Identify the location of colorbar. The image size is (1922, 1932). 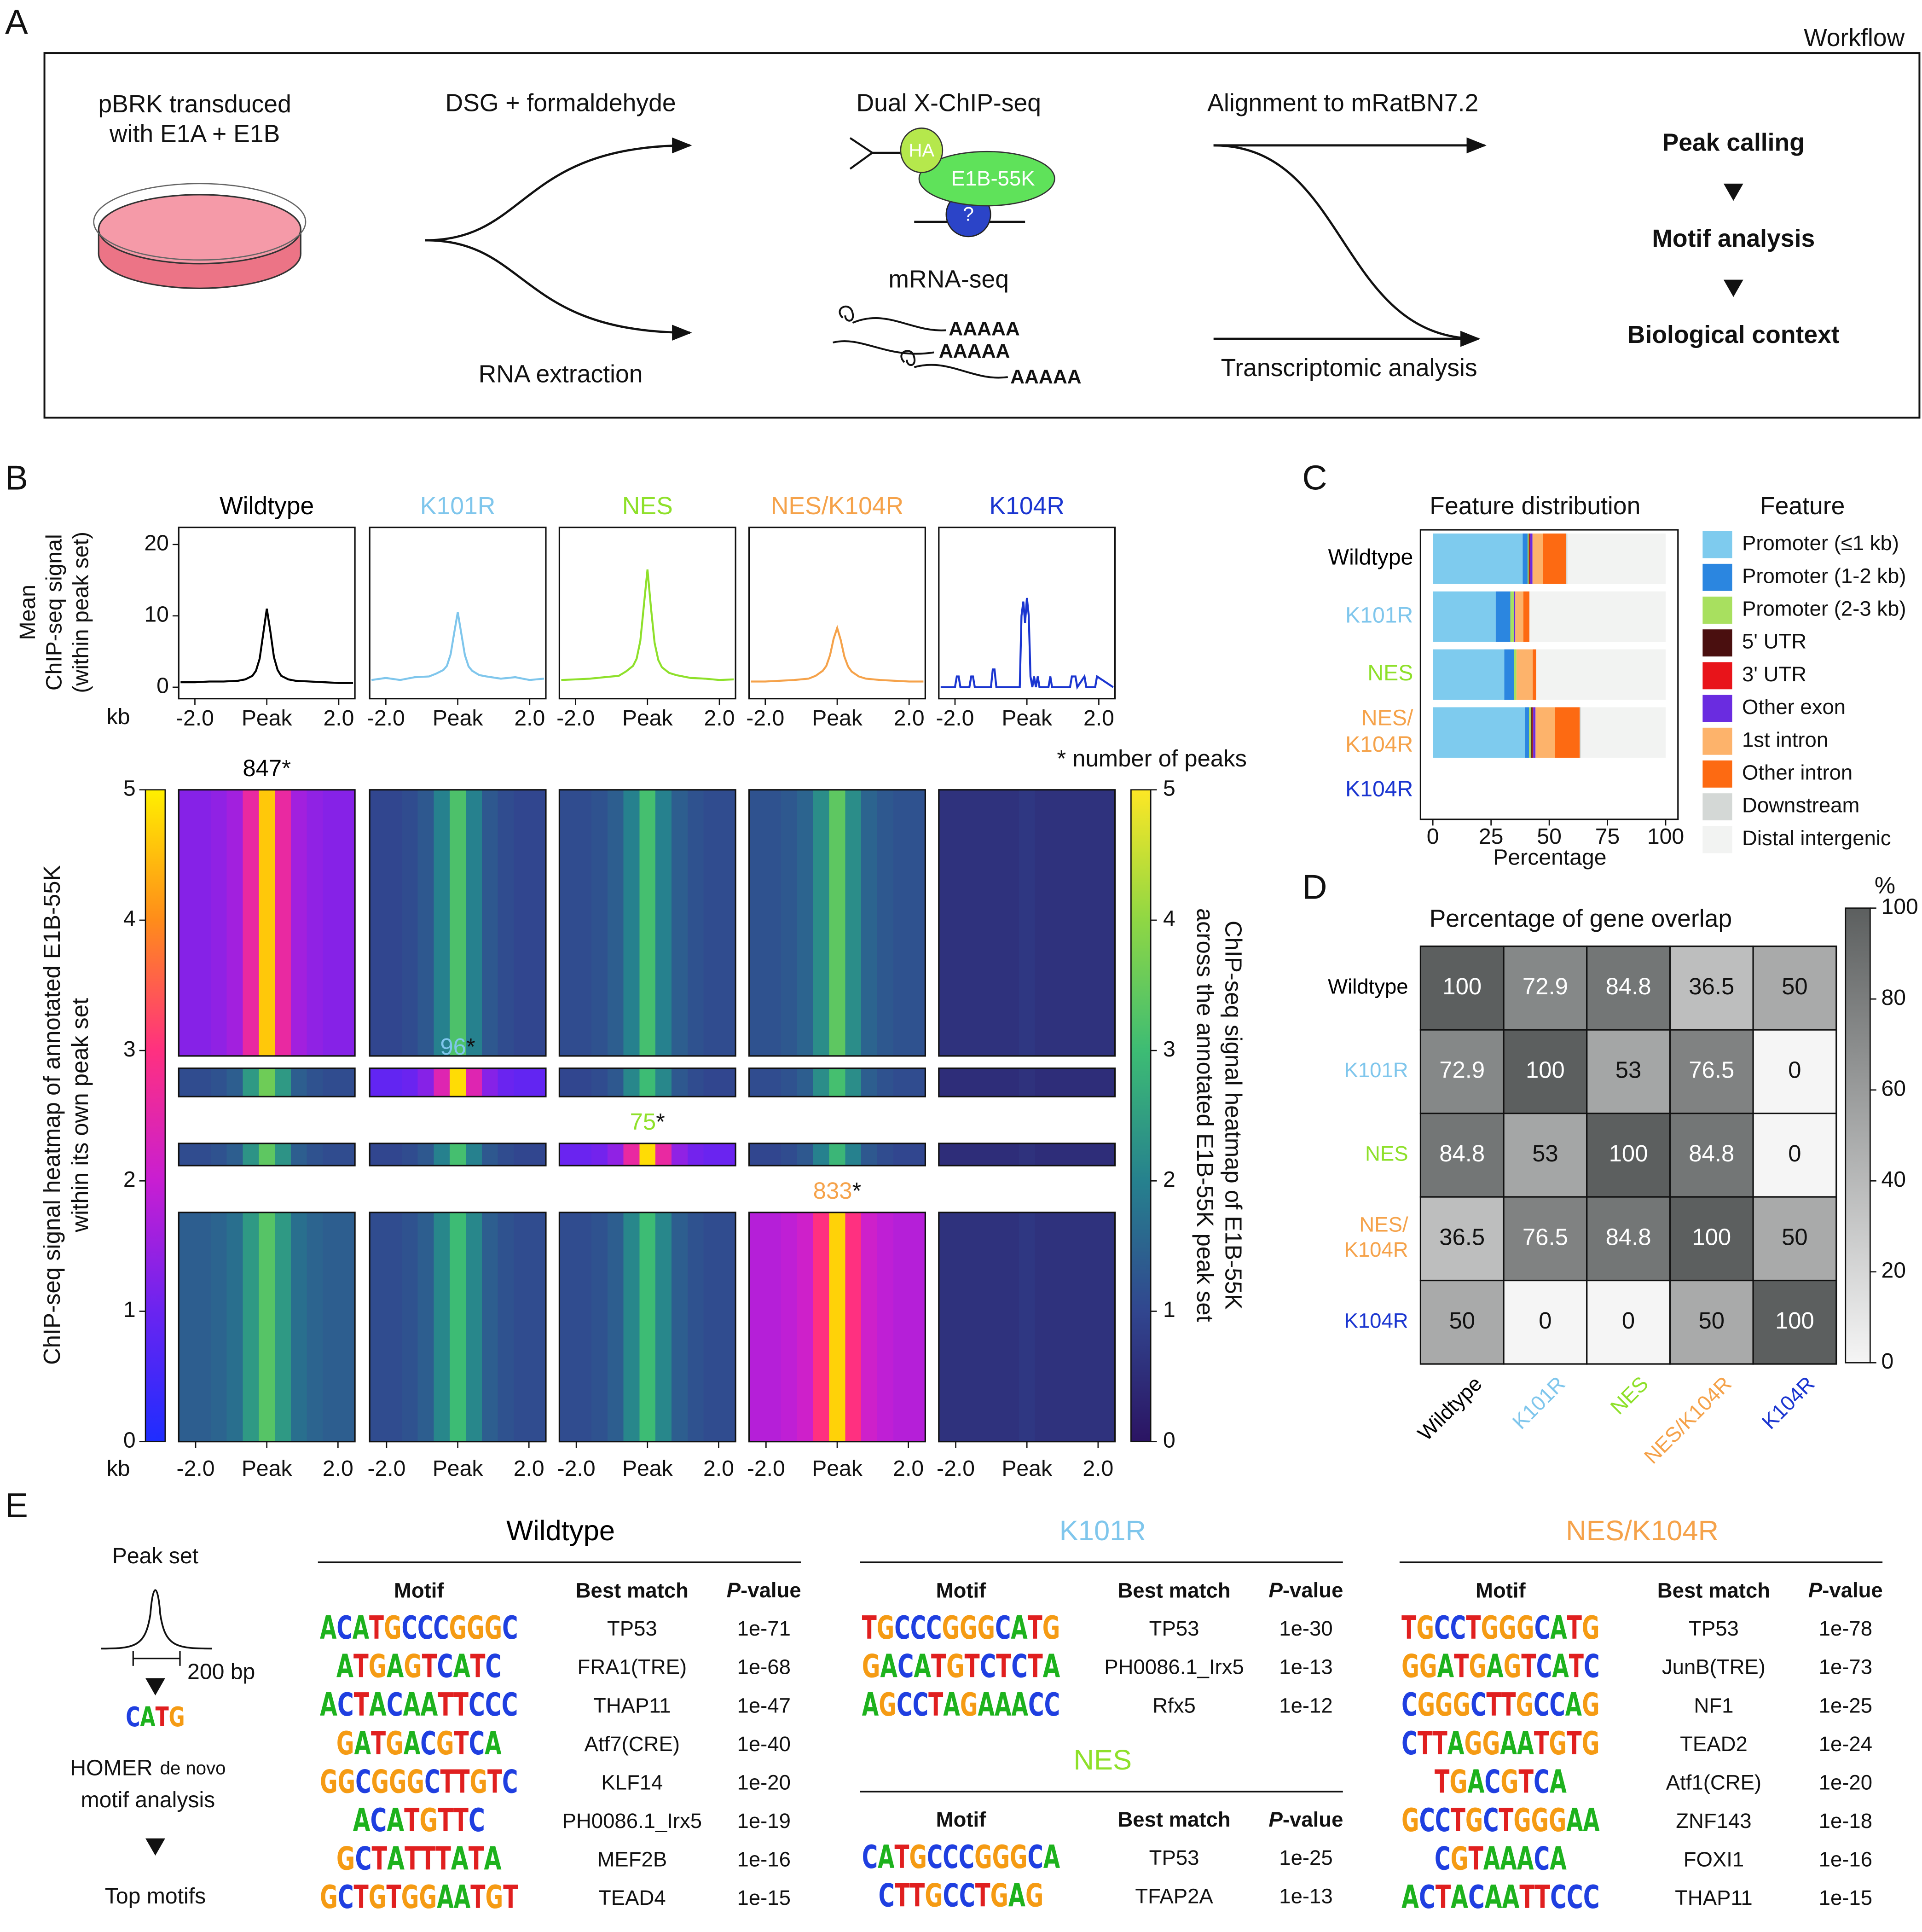
(155, 1116).